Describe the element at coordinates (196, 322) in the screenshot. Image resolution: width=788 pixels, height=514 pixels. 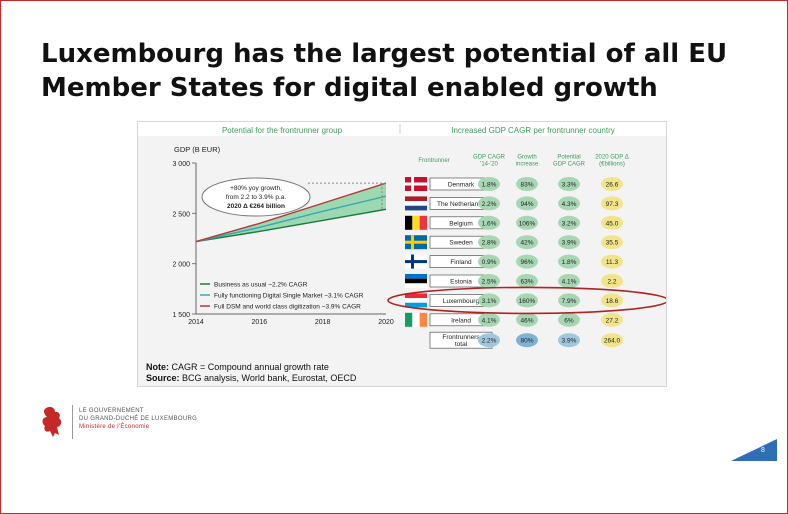
I see `x-tick-label: 2014` at that location.